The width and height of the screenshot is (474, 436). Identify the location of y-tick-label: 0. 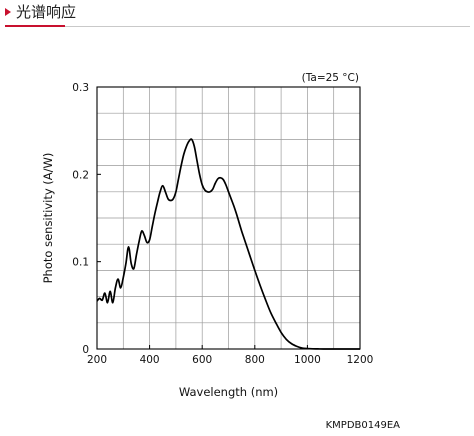
(85, 350).